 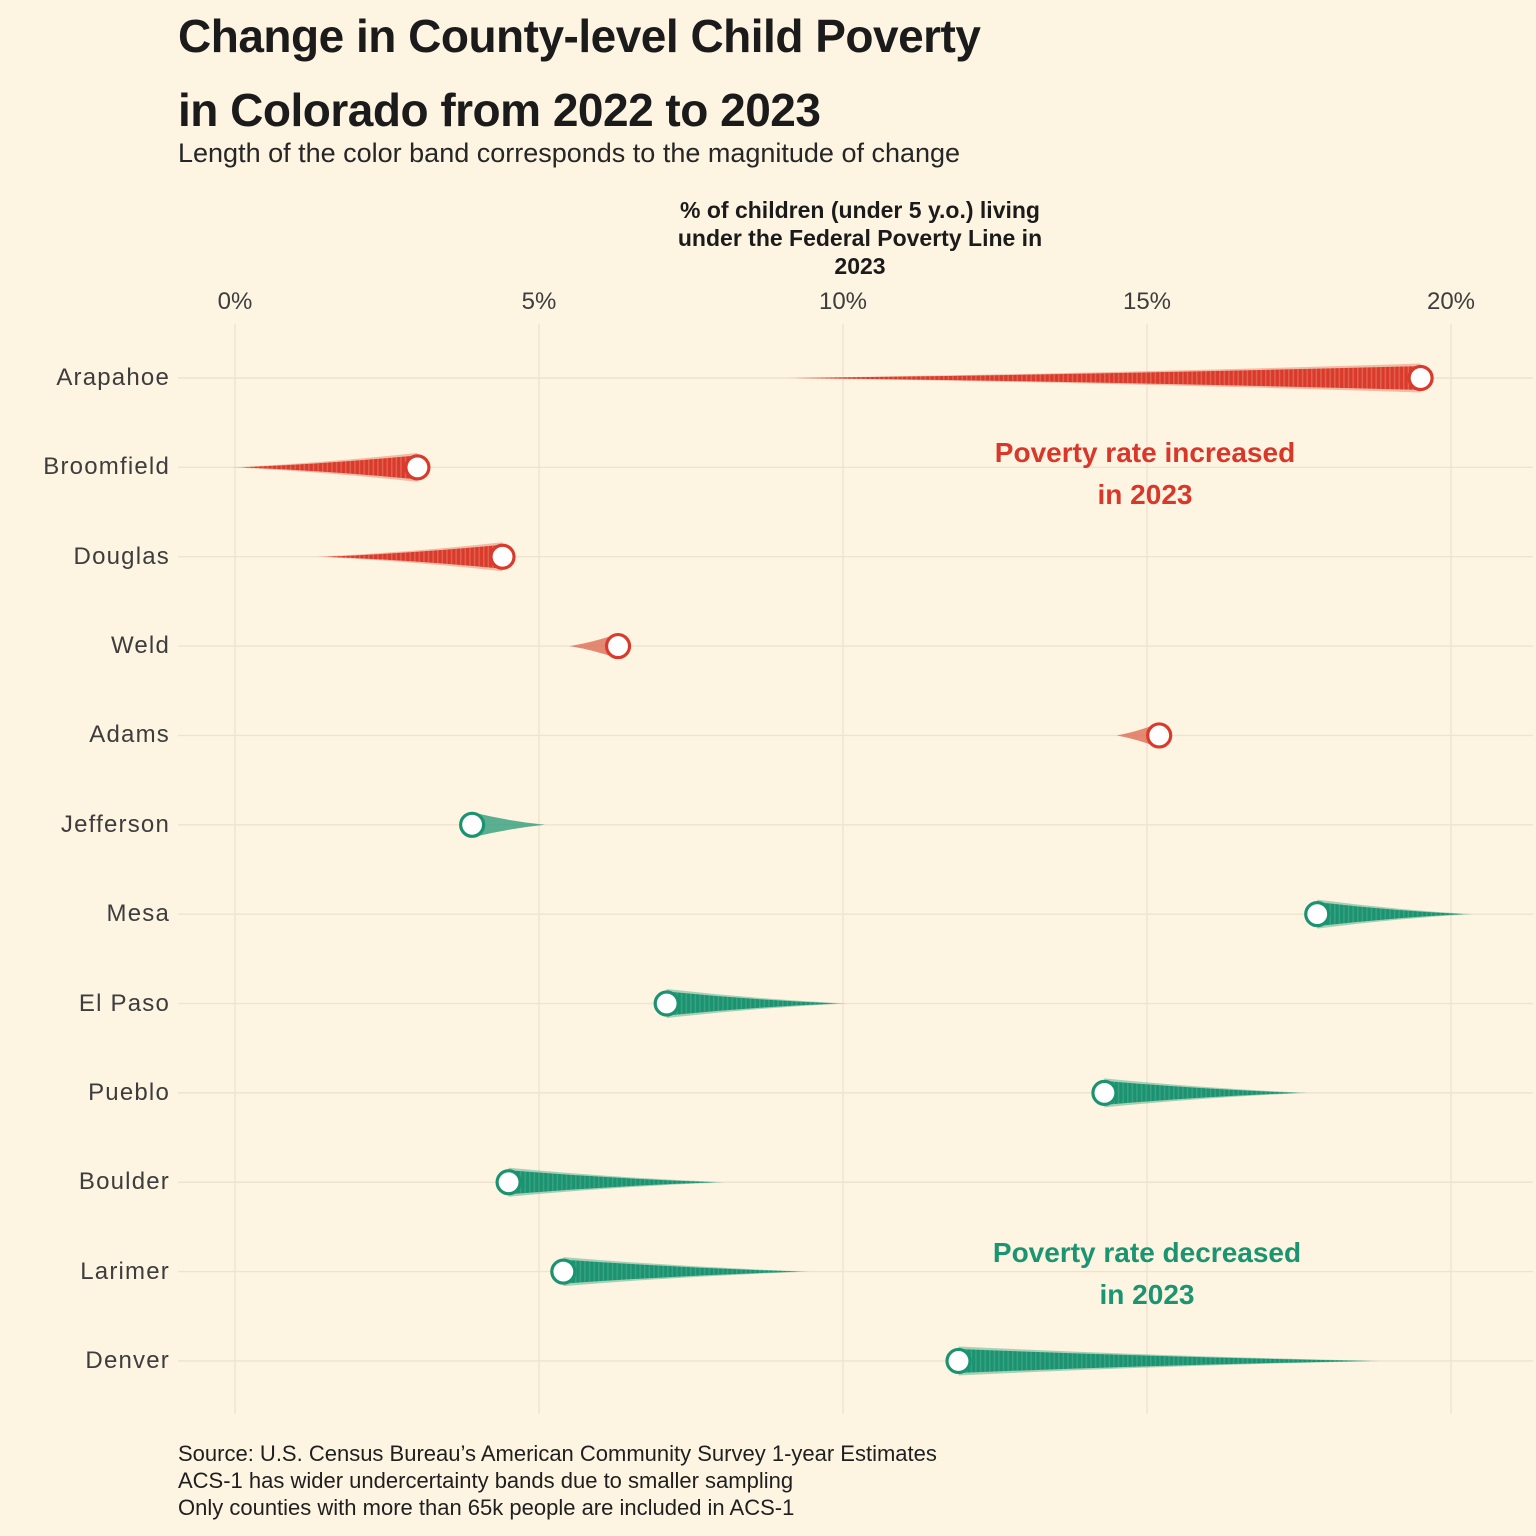 I want to click on annotation-increased-line-1: Poverty rate increased, so click(x=1145, y=452).